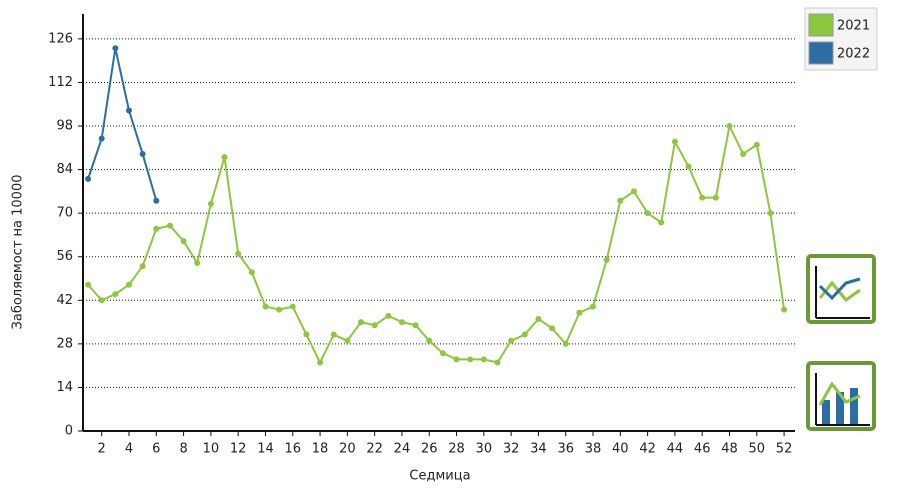 The image size is (900, 504). I want to click on legend-item: 2021, so click(839, 25).